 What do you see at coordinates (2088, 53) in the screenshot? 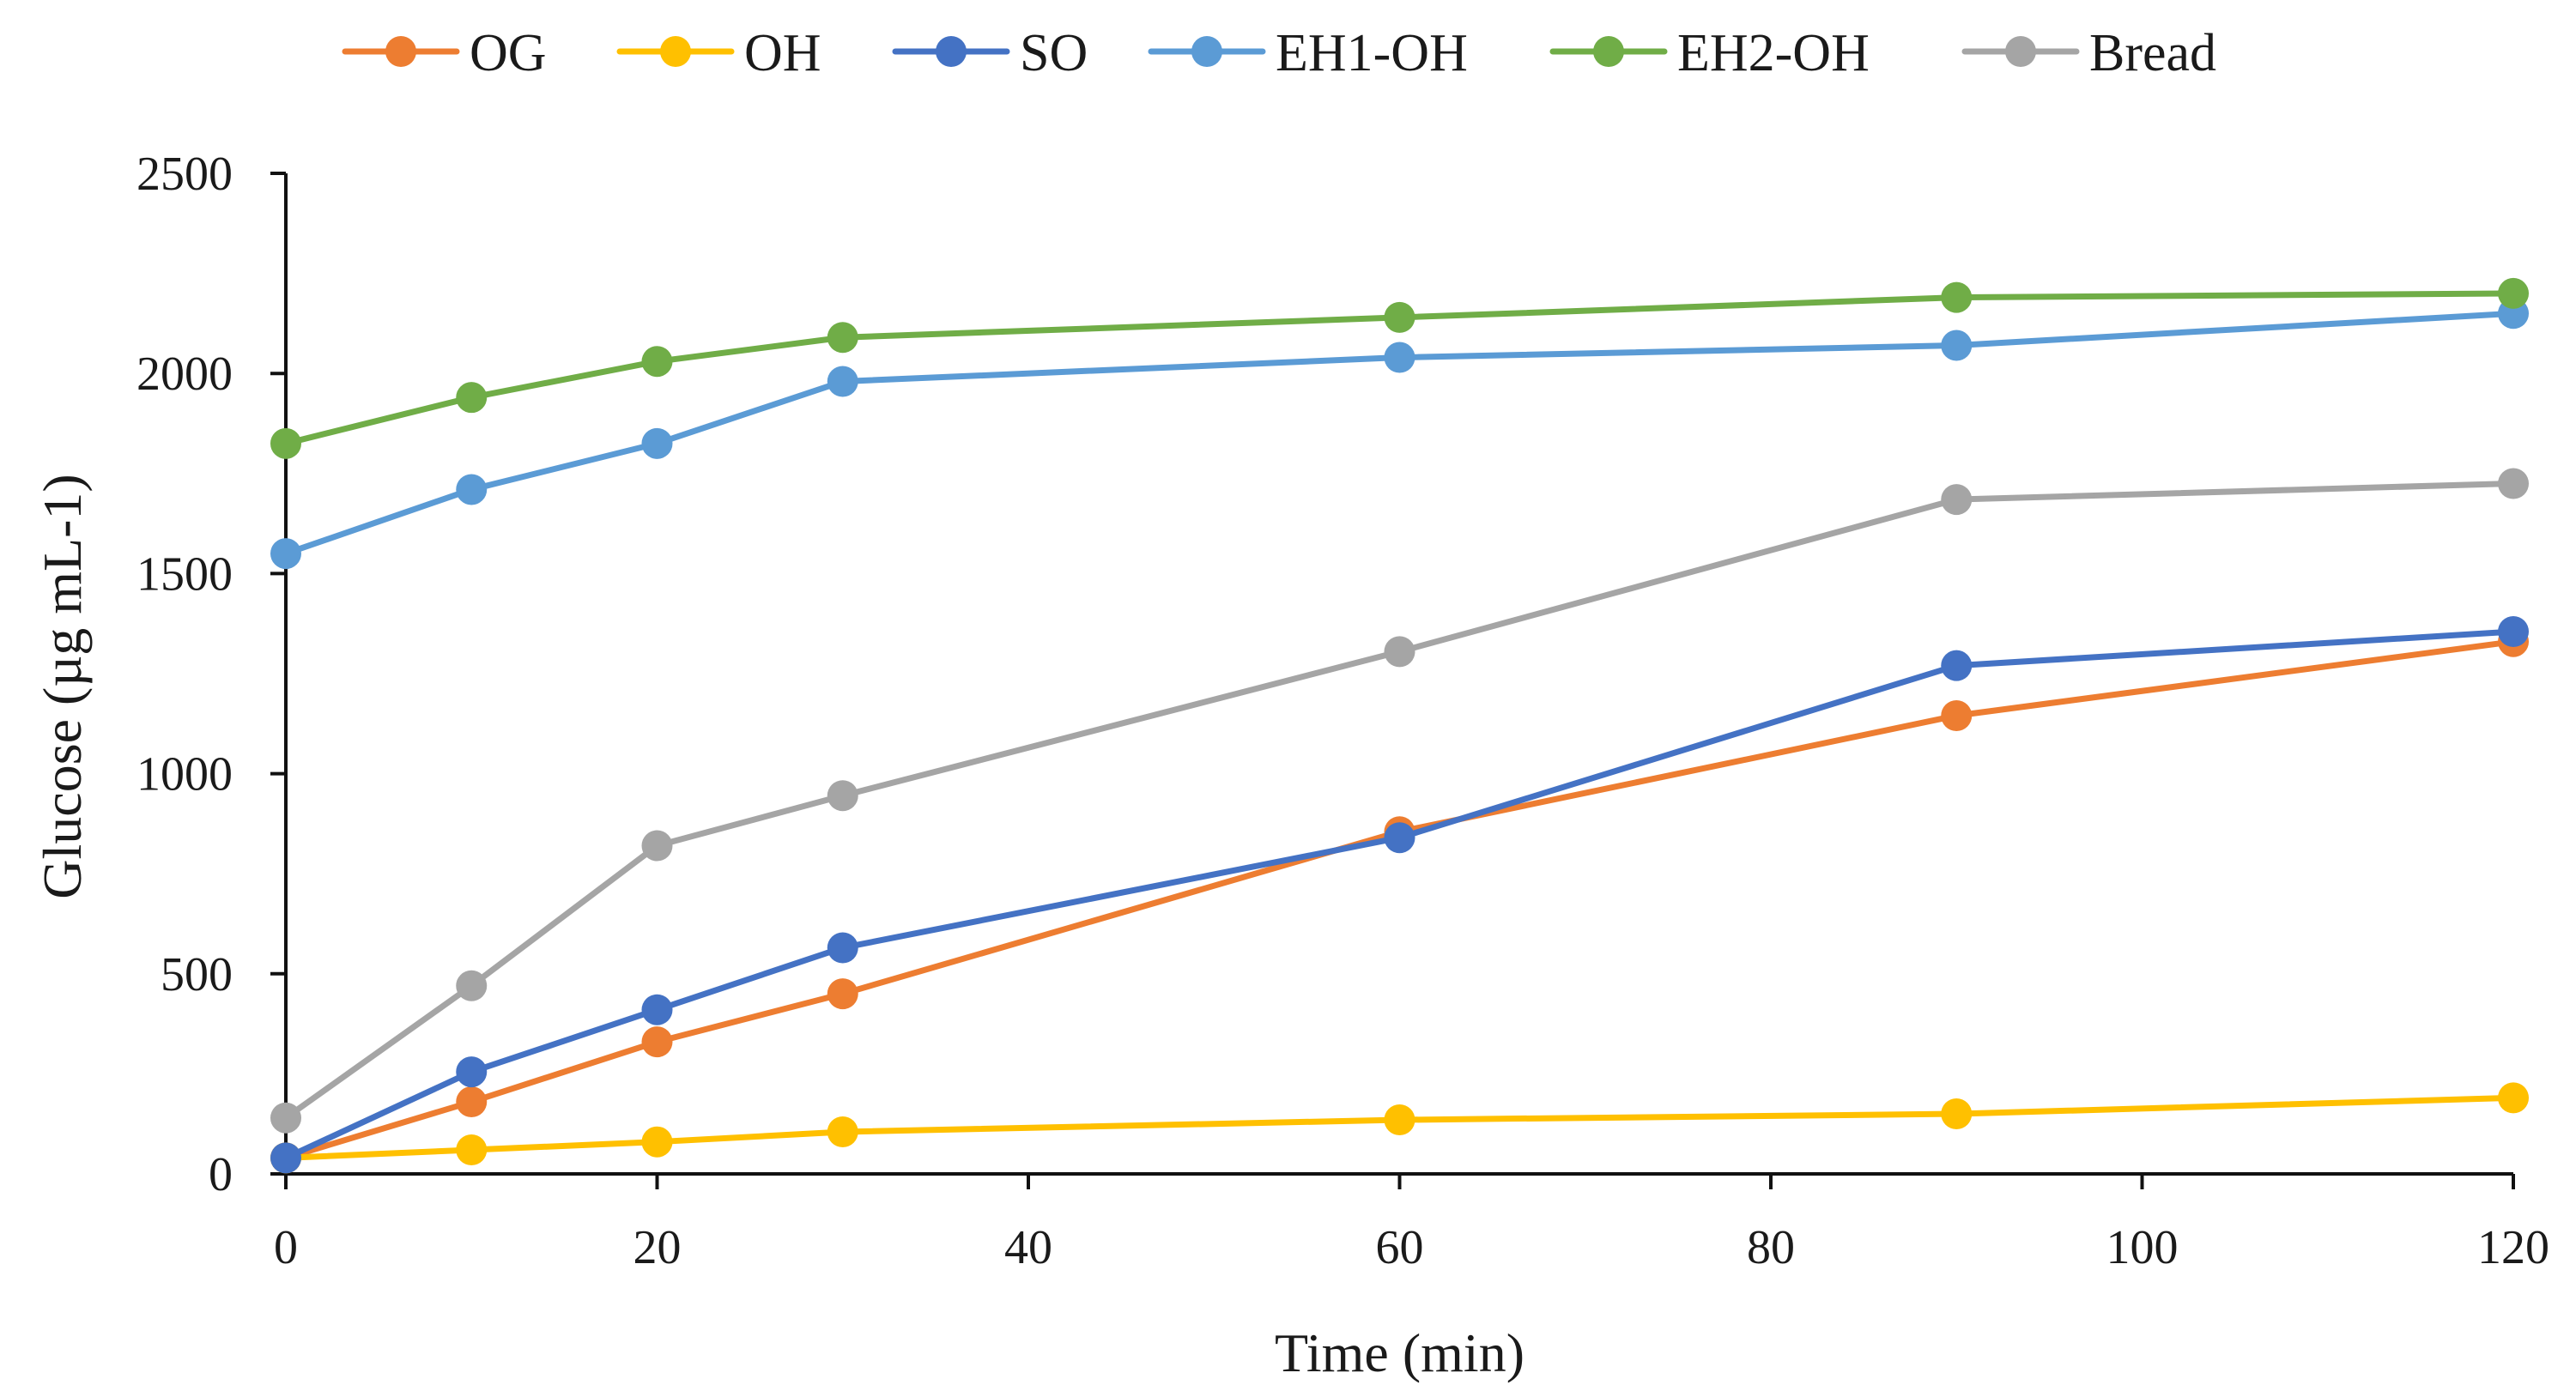
I see `legend-item-bread: Bread` at bounding box center [2088, 53].